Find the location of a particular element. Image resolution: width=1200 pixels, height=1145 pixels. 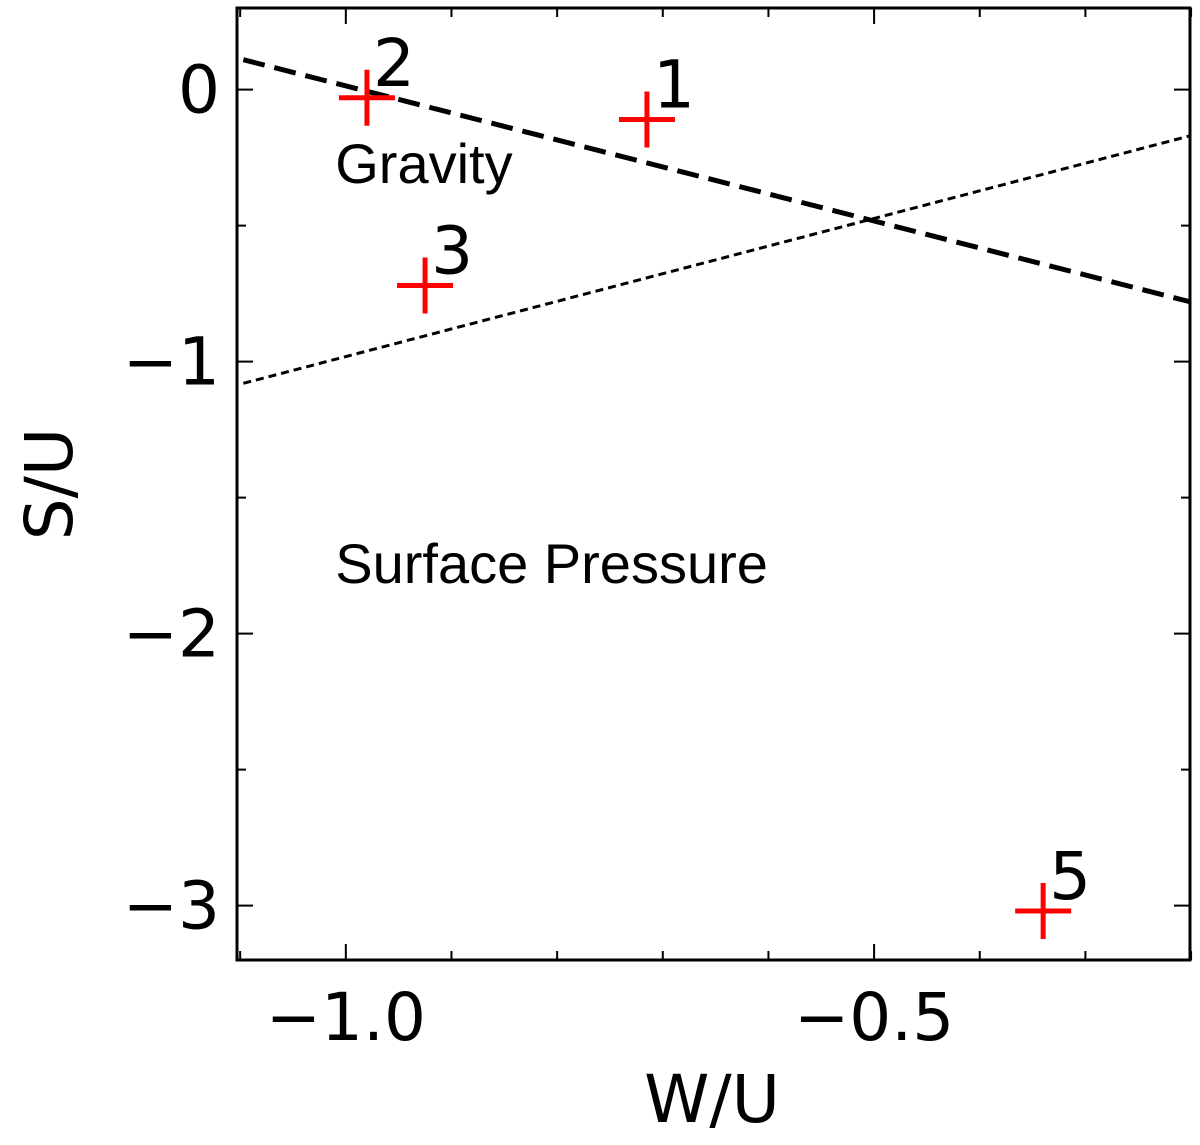

point-label: 5 is located at coordinates (1070, 876).